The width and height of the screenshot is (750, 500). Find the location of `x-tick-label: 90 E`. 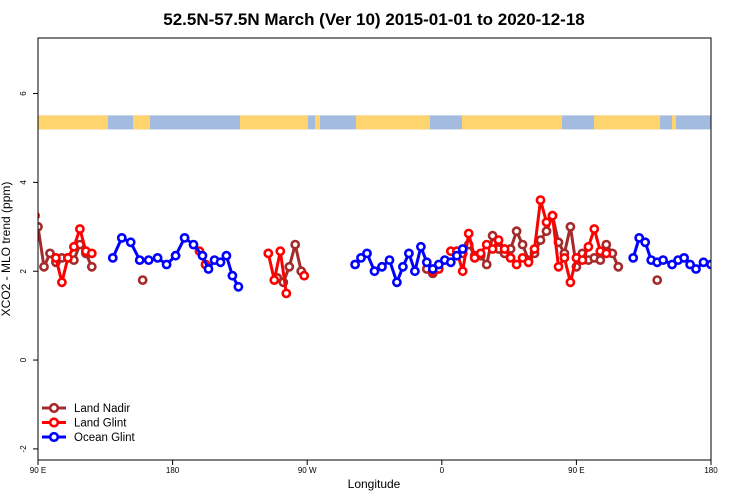

x-tick-label: 90 E is located at coordinates (38, 470).